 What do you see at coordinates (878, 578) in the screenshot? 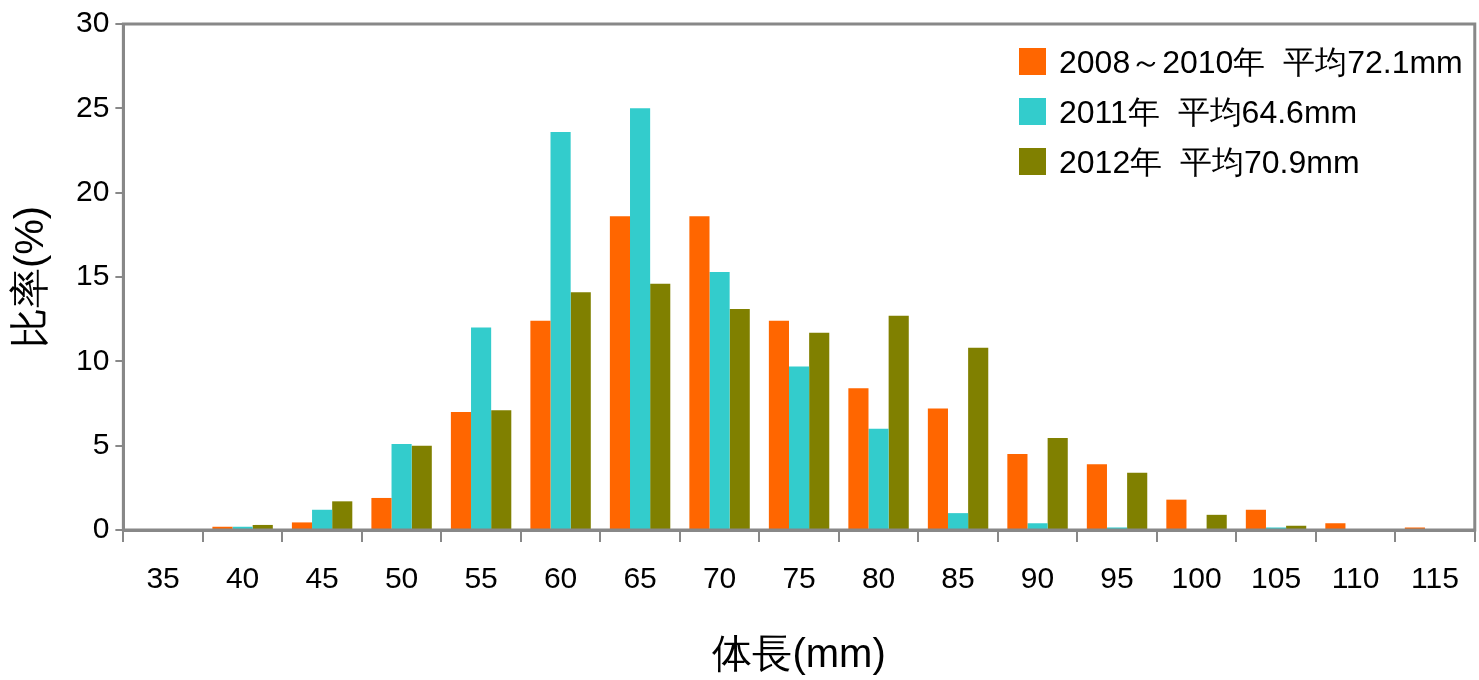
I see `x-tick-label: 80` at bounding box center [878, 578].